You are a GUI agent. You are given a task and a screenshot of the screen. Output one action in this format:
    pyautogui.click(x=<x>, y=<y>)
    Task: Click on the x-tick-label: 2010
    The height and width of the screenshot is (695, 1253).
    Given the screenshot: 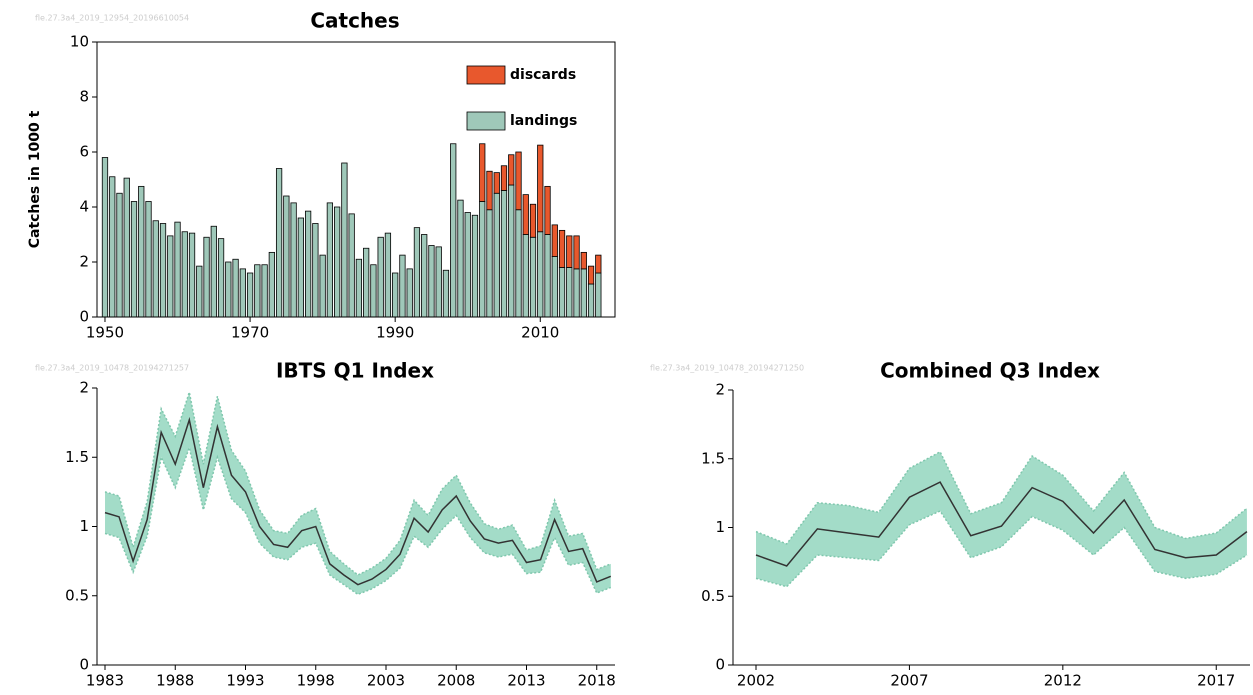 What is the action you would take?
    pyautogui.click(x=540, y=333)
    